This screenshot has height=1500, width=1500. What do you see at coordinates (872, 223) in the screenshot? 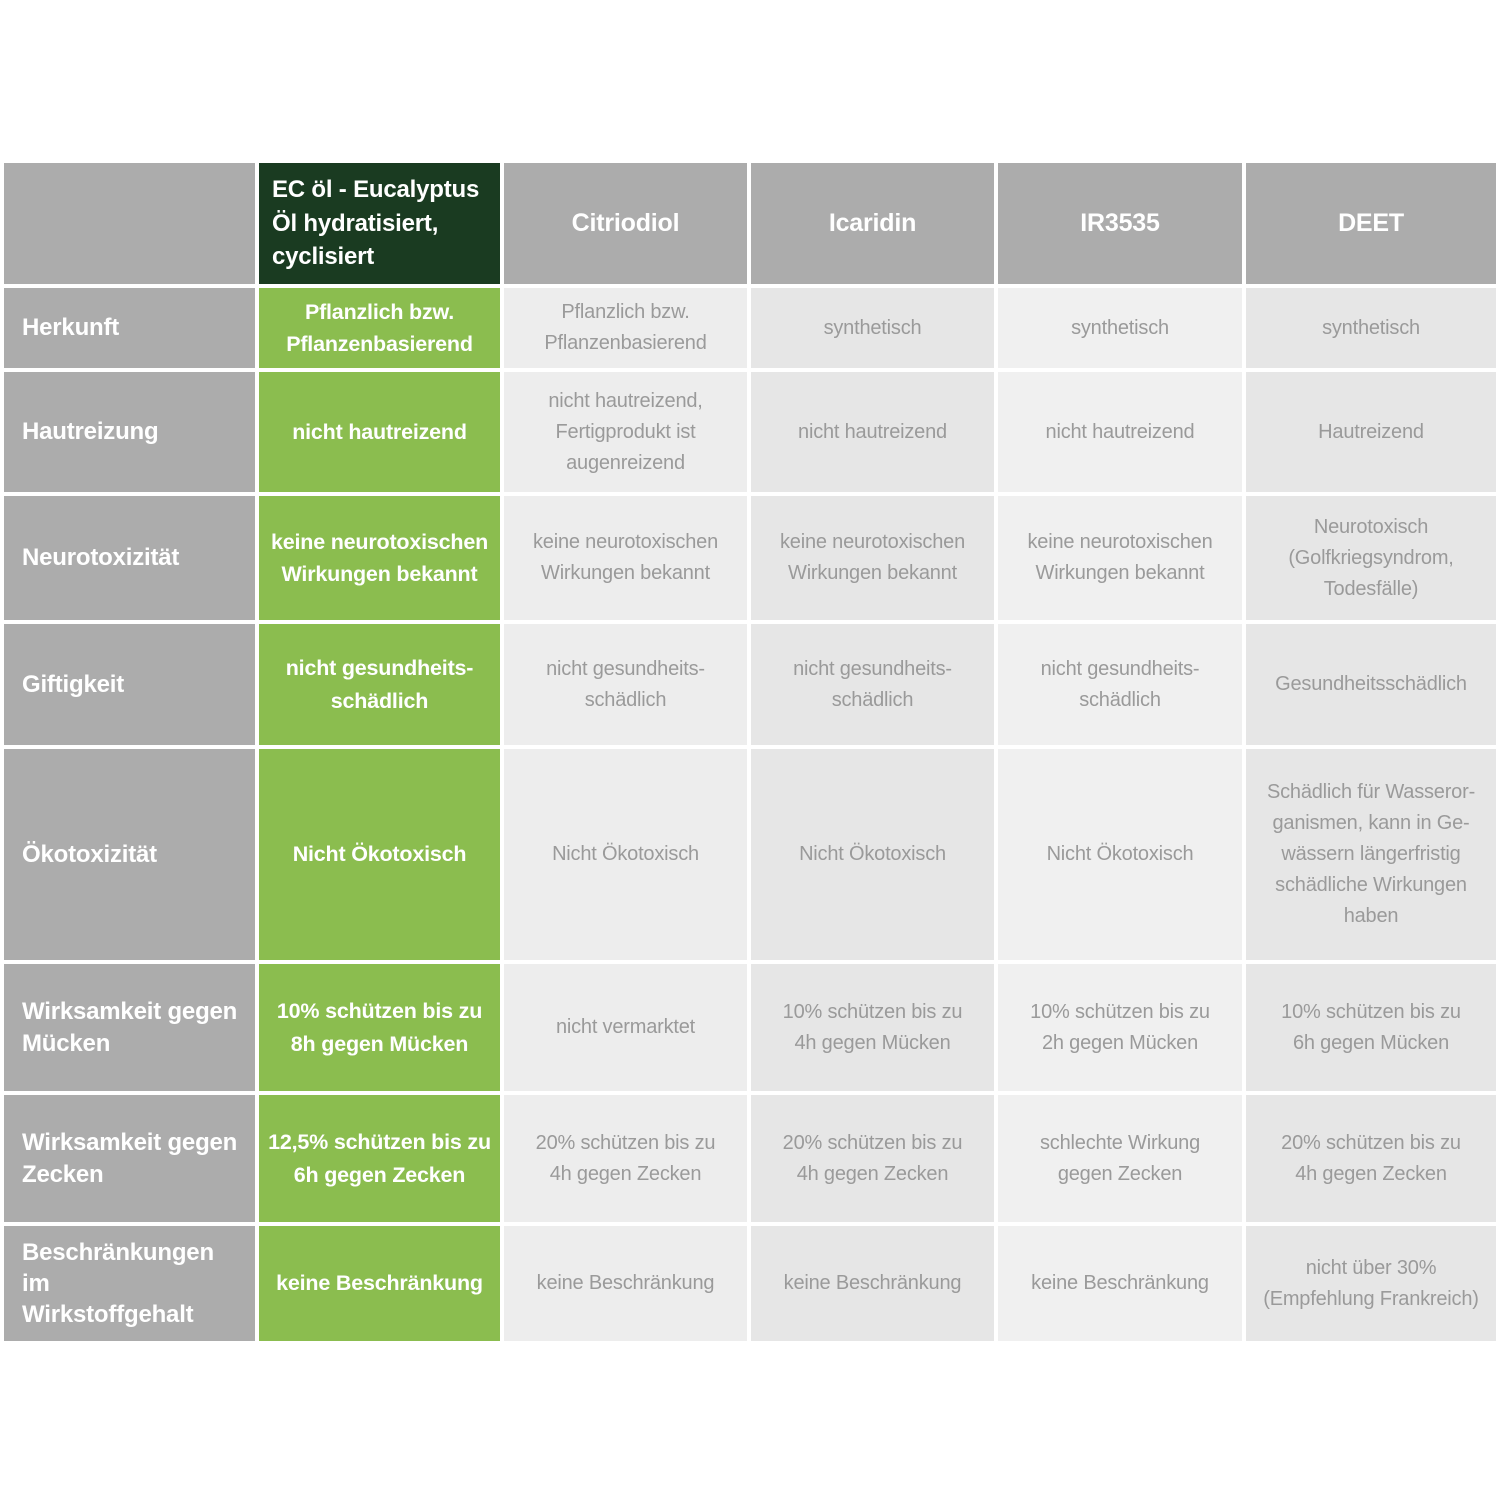
I see `header-cell-icaridin: Icaridin` at bounding box center [872, 223].